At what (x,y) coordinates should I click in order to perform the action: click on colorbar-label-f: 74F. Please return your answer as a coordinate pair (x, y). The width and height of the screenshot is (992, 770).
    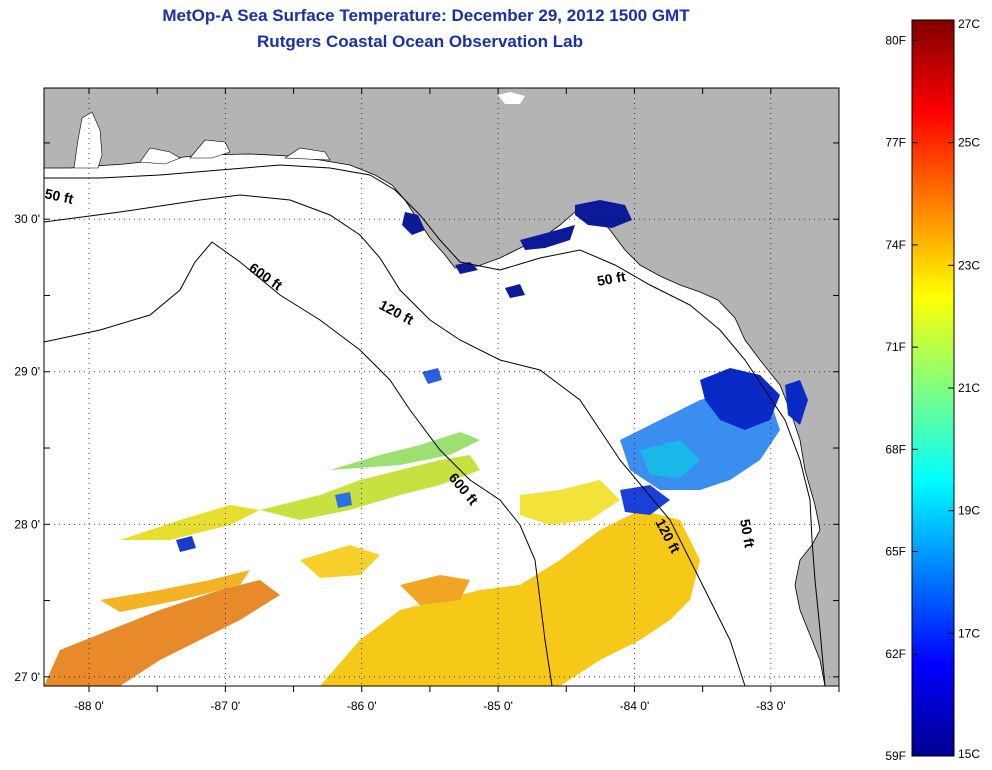
    Looking at the image, I should click on (895, 245).